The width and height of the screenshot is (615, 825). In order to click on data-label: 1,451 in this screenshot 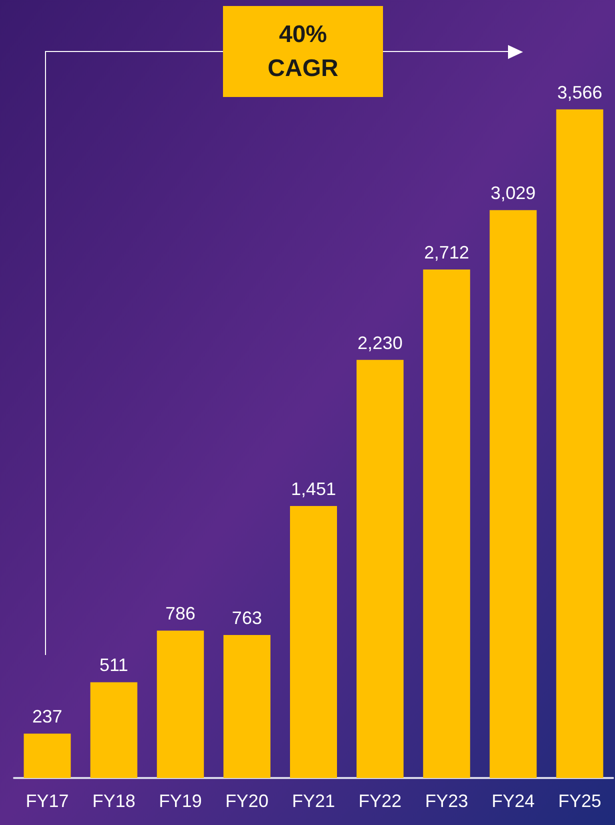, I will do `click(313, 488)`.